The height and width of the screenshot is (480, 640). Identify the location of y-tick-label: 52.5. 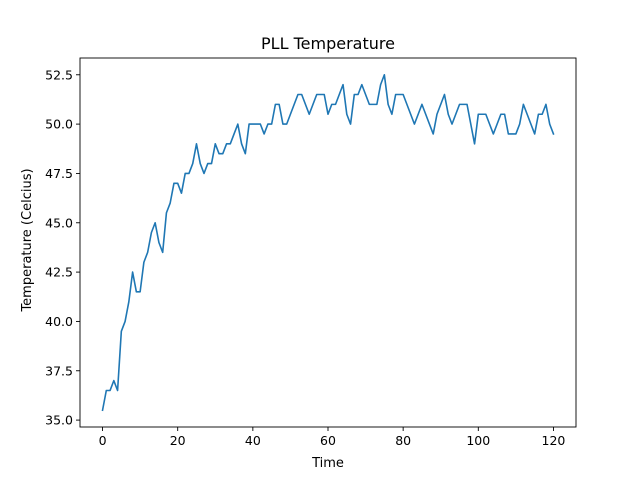
(59, 74).